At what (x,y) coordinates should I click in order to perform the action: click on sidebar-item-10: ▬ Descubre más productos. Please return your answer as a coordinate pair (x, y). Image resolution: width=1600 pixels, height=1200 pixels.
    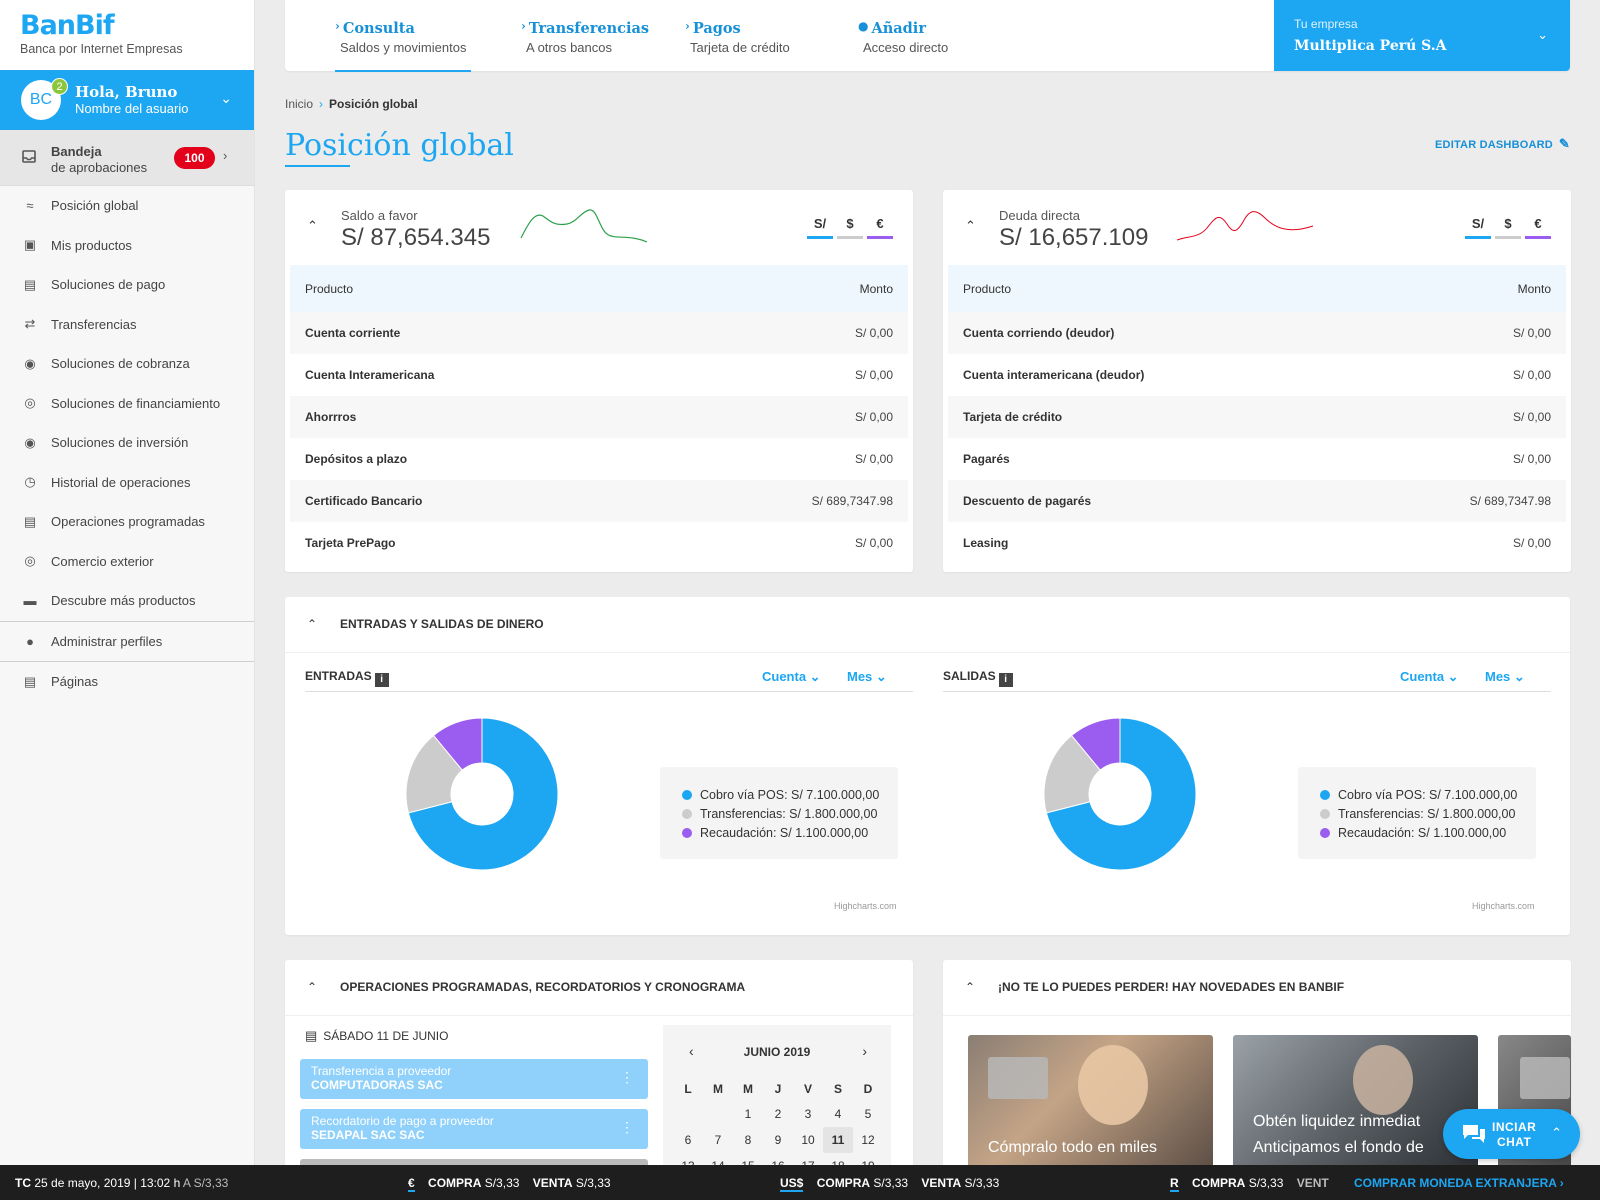
    Looking at the image, I should click on (127, 601).